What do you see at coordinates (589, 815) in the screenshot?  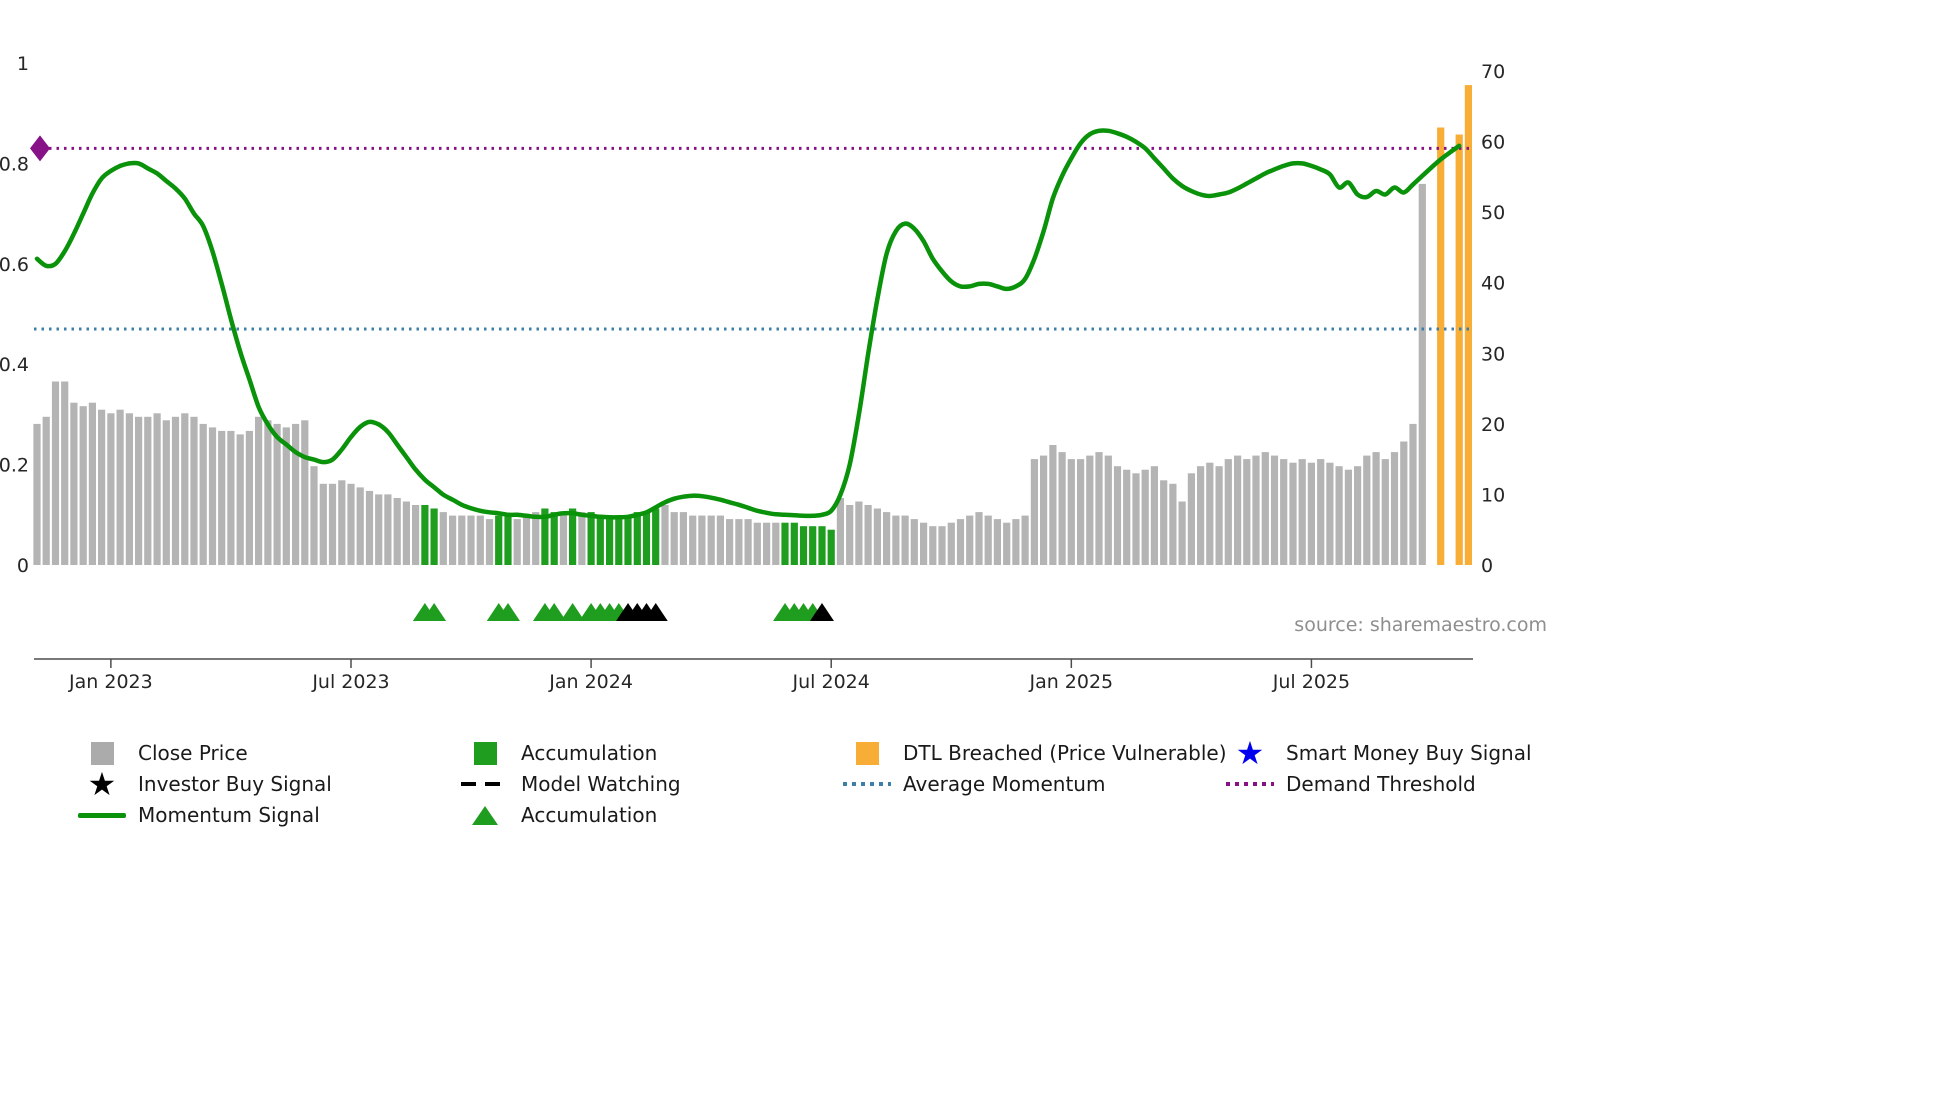 I see `legend-label: Accumulation` at bounding box center [589, 815].